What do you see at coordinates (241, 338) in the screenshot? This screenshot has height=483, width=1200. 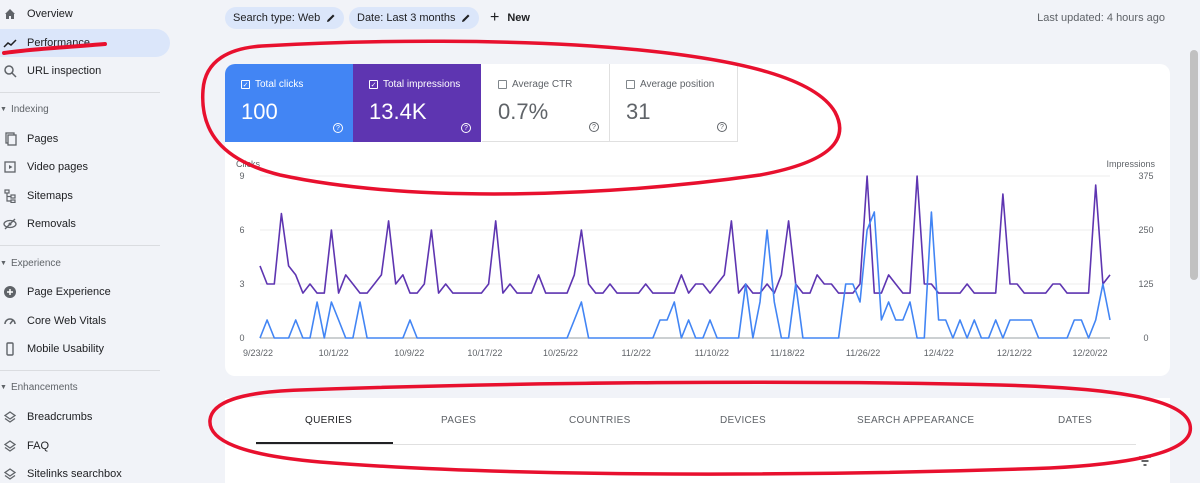 I see `left-tick-label: 0` at bounding box center [241, 338].